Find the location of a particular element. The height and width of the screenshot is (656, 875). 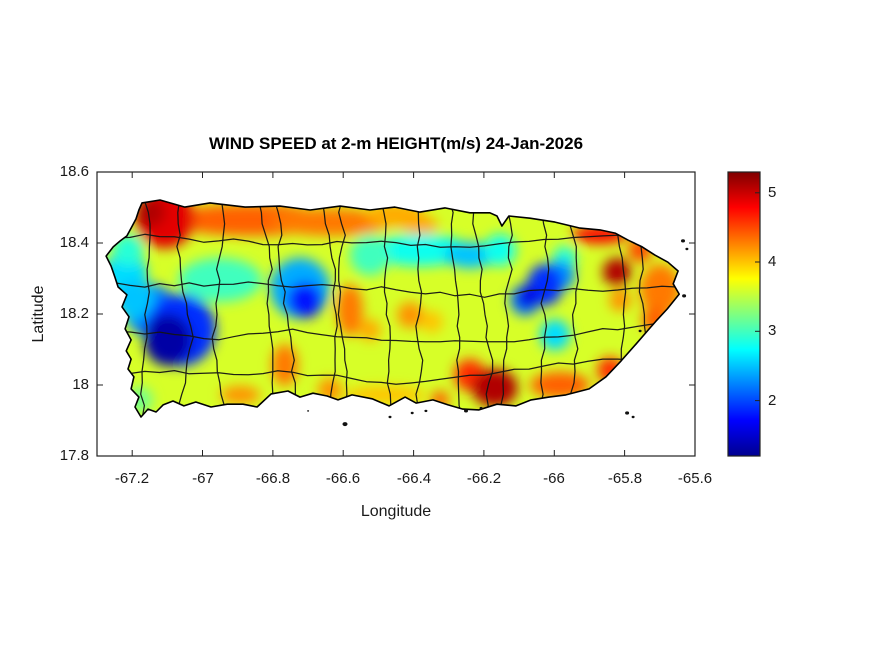

colorbar-tick-label: 5 is located at coordinates (772, 192).